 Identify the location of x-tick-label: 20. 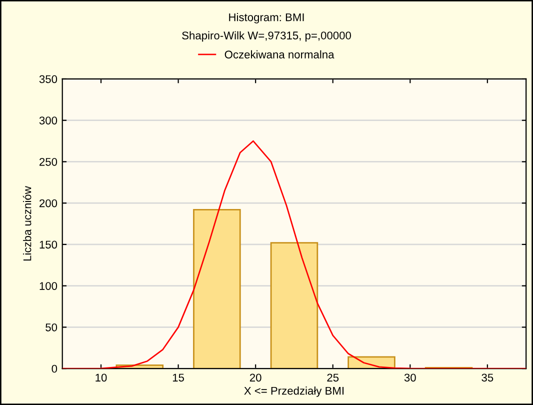
(256, 378).